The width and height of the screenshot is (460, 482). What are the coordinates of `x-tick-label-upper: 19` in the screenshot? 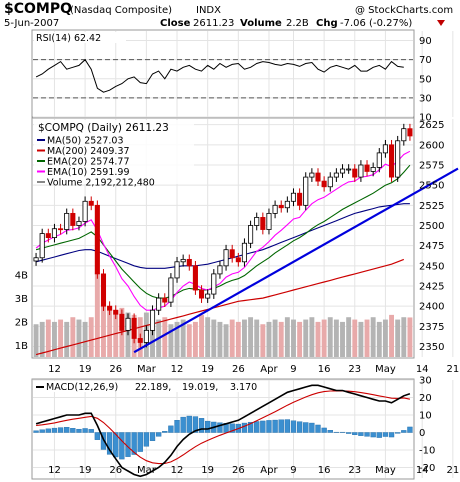 It's located at (207, 369).